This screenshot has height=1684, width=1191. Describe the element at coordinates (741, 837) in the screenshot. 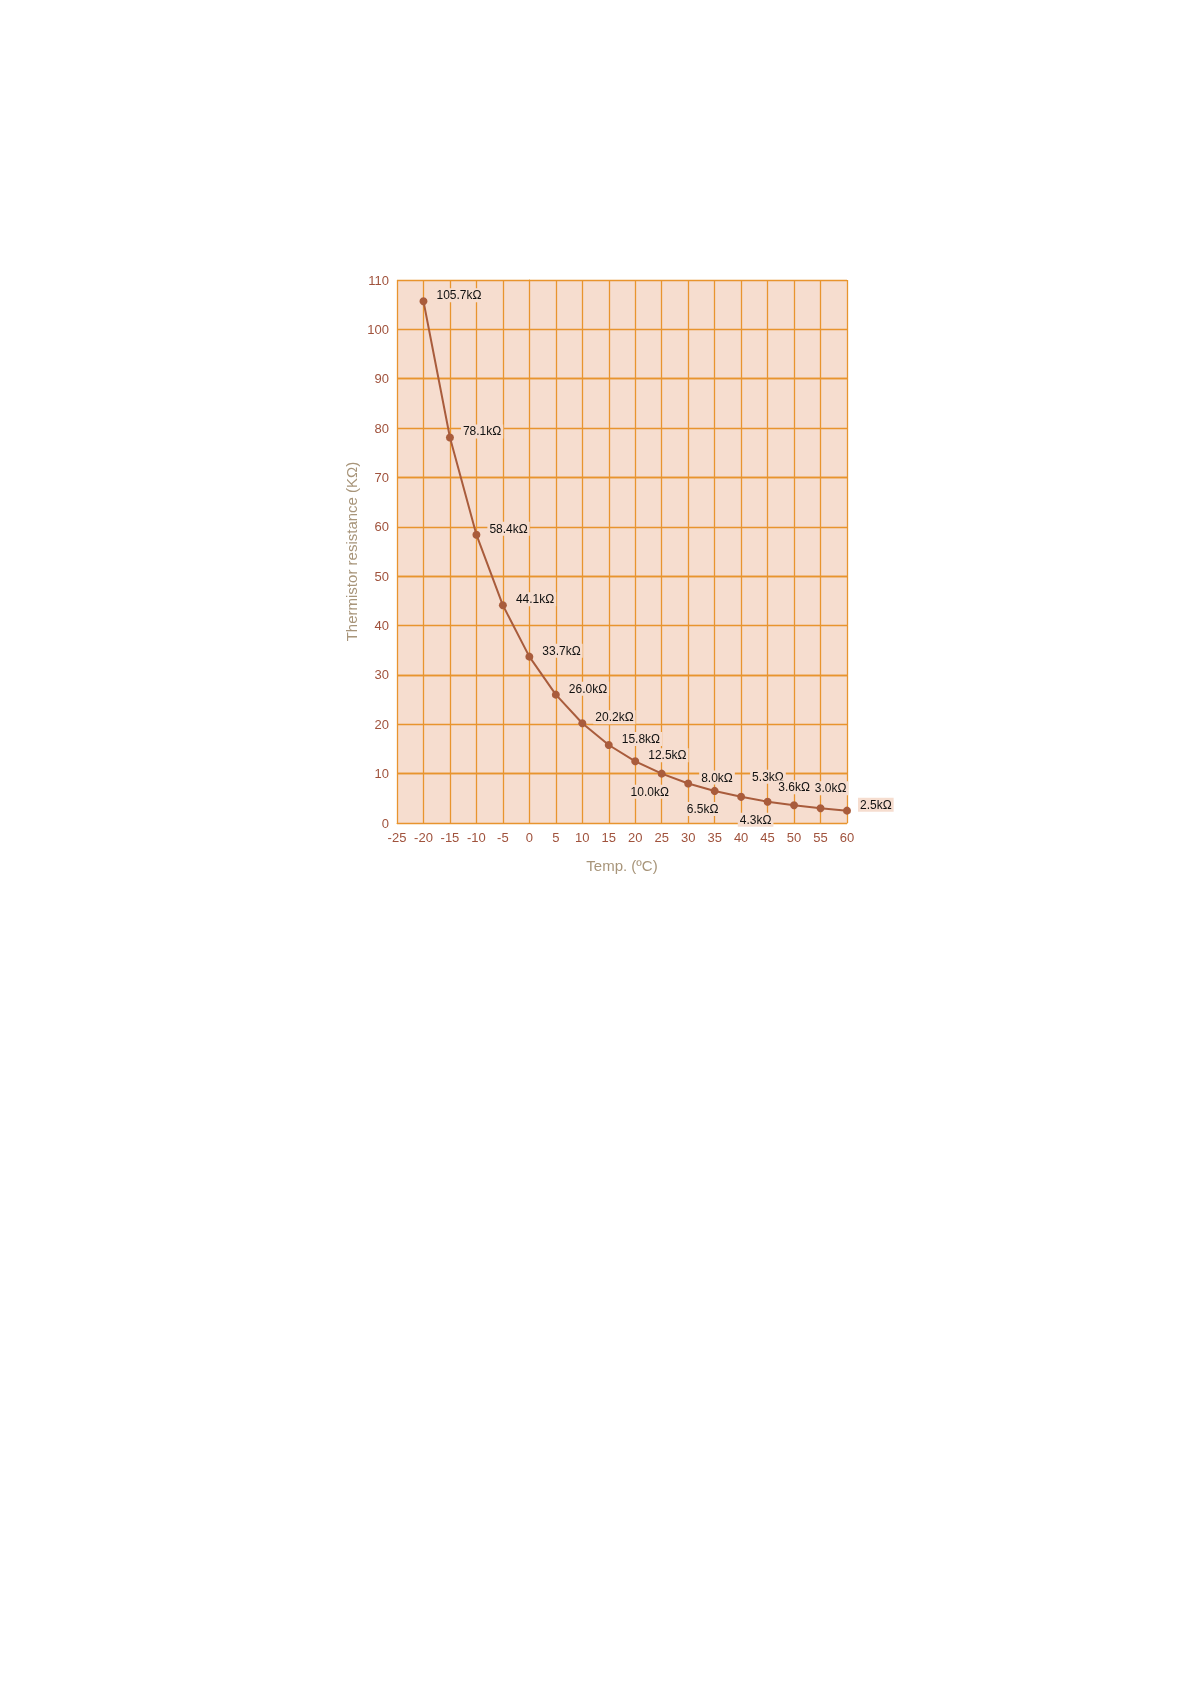

I see `x-tick-label: 40` at that location.